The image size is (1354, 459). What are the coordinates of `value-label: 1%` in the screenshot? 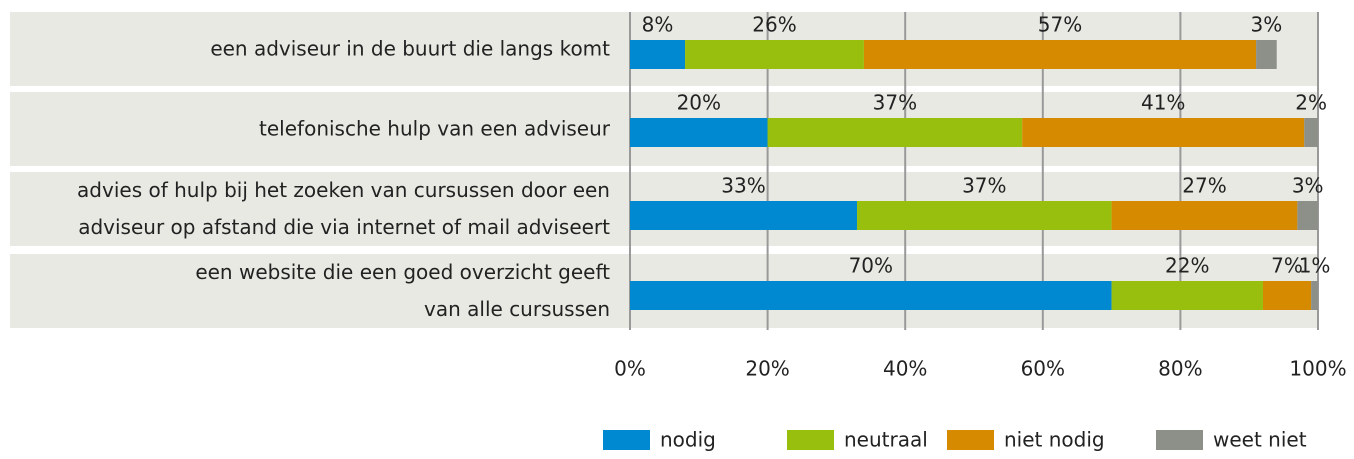 It's located at (1315, 266).